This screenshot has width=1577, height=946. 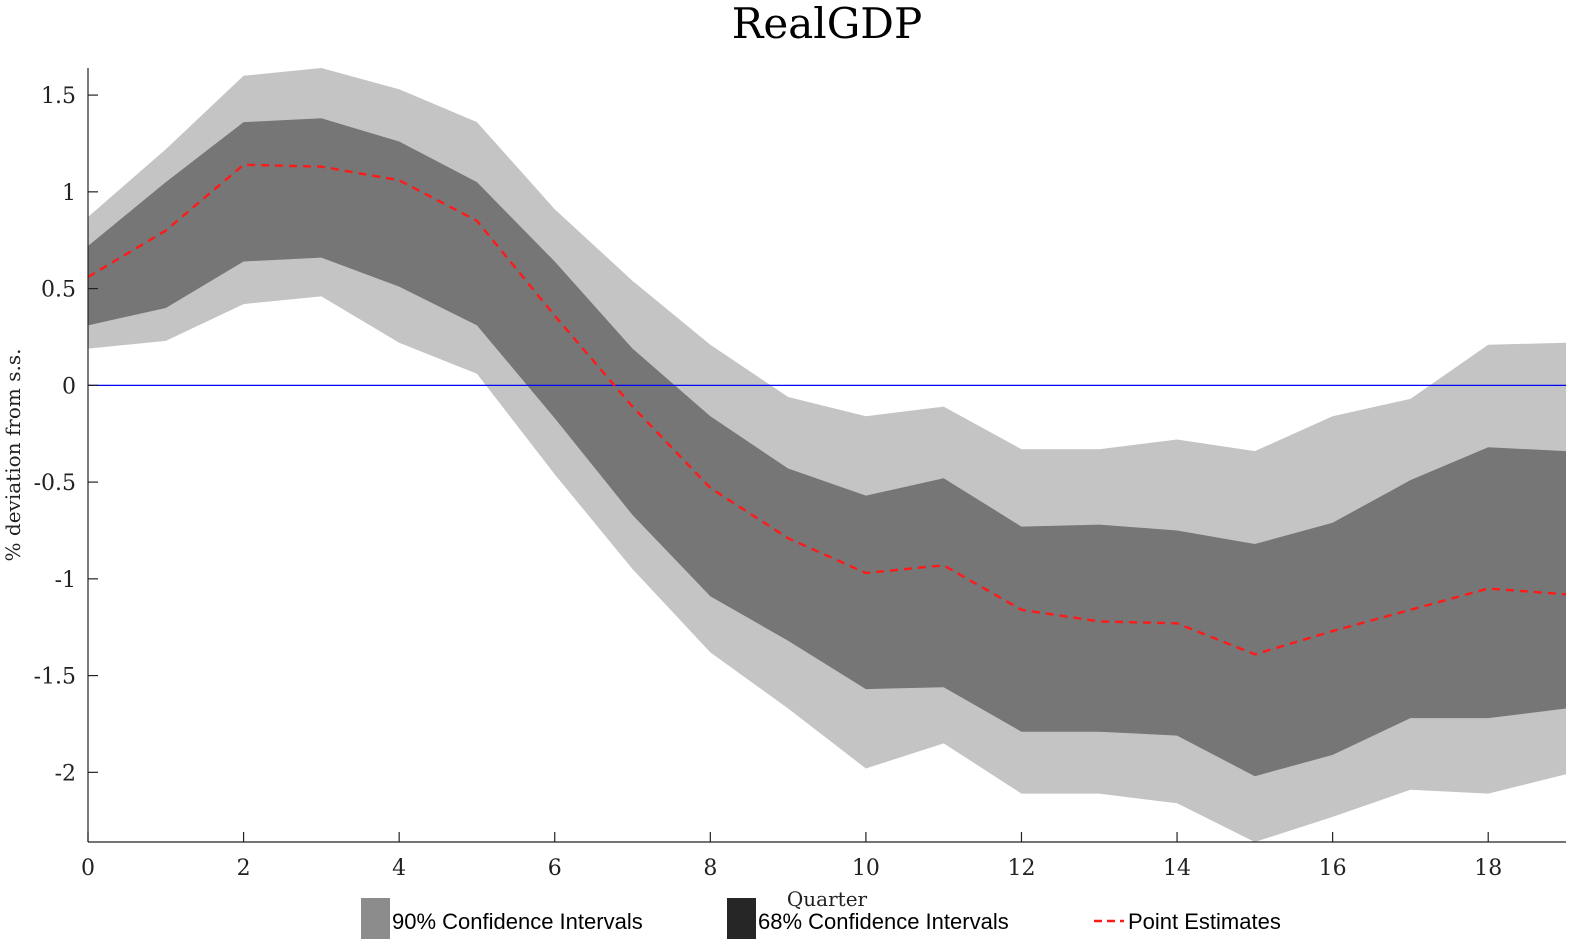 What do you see at coordinates (55, 677) in the screenshot?
I see `y-tick-label: -1.5` at bounding box center [55, 677].